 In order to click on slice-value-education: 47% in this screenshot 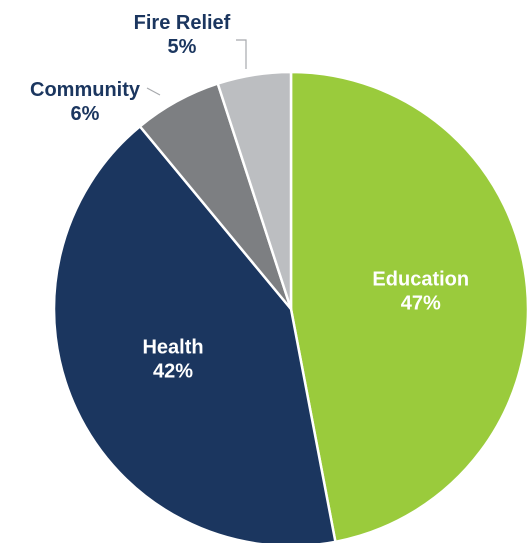, I will do `click(421, 304)`.